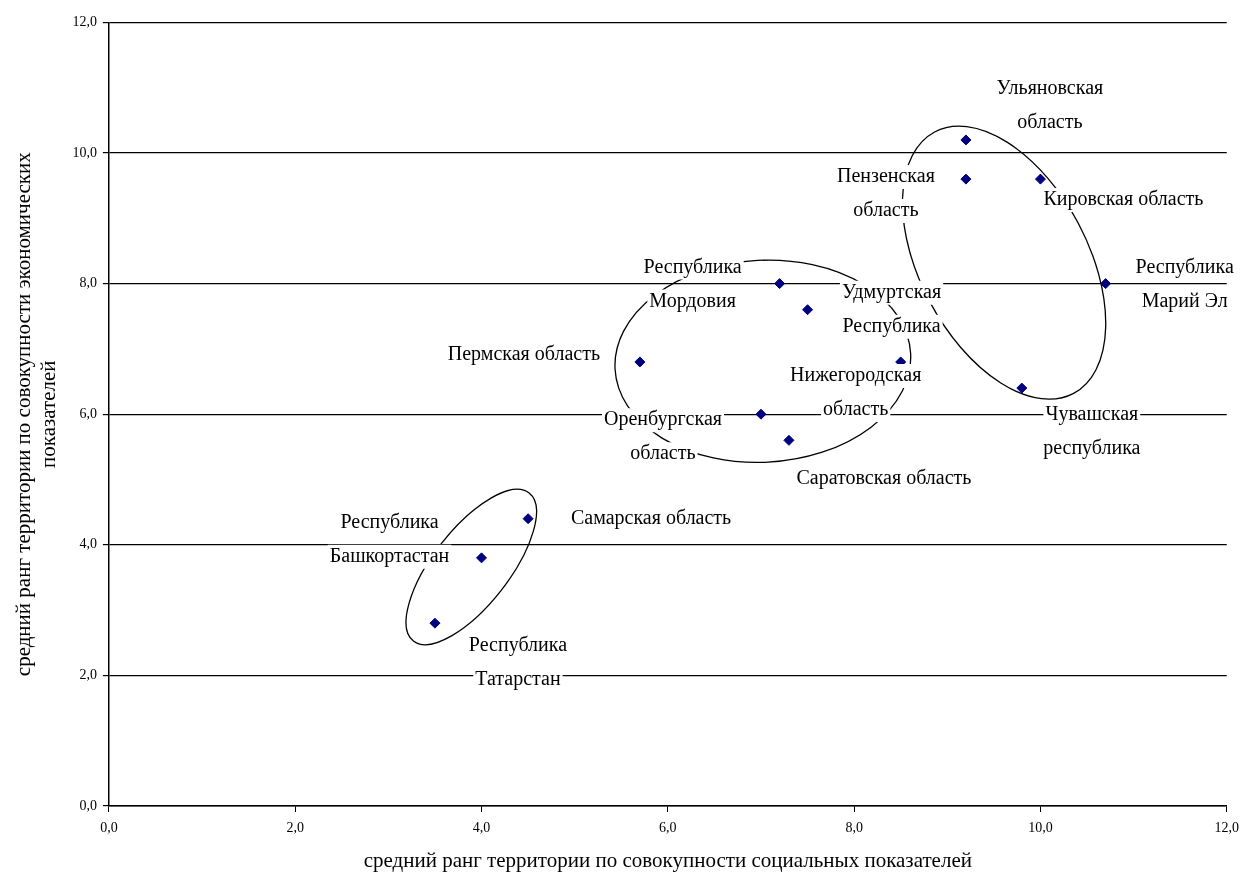 The image size is (1255, 884). Describe the element at coordinates (88, 544) in the screenshot. I see `y-tick-label: 4,0` at that location.